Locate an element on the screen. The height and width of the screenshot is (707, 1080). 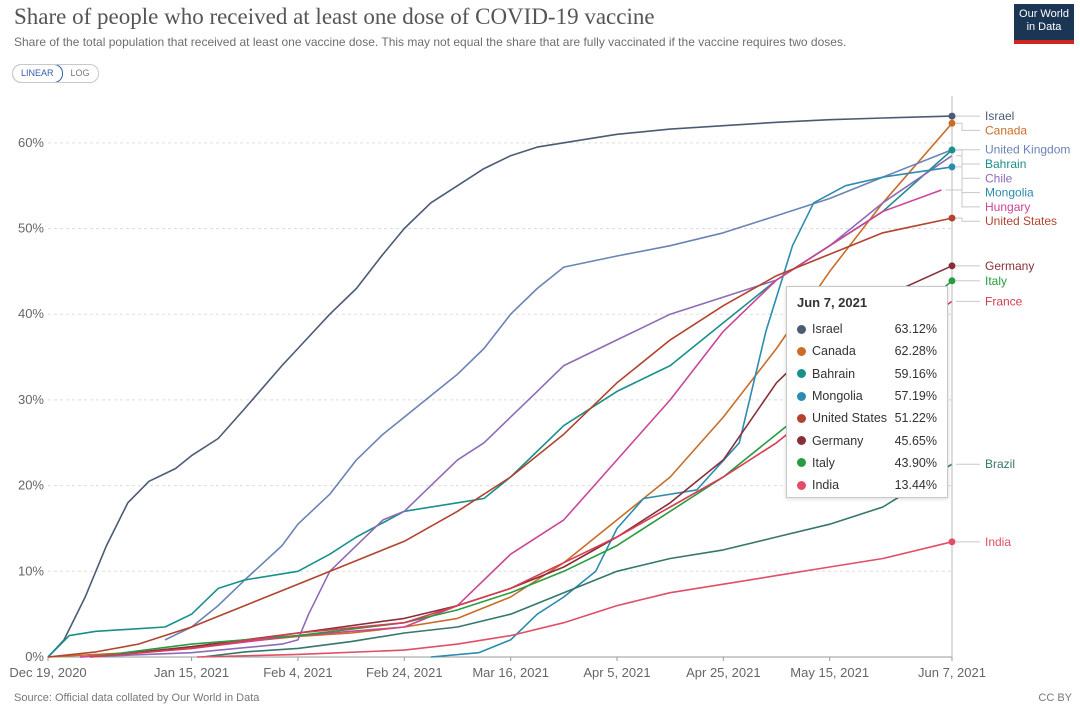
tooltip-country: India is located at coordinates (826, 485).